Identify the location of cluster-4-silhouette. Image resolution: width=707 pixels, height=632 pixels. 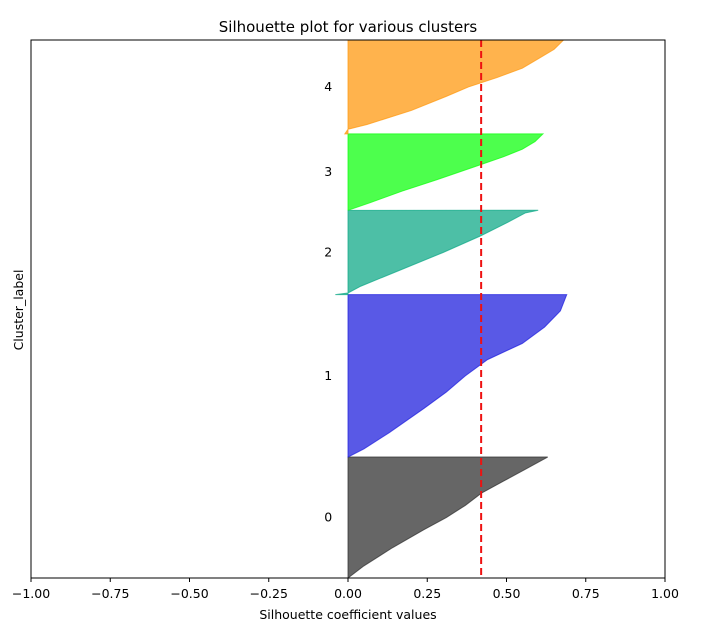
(454, 87).